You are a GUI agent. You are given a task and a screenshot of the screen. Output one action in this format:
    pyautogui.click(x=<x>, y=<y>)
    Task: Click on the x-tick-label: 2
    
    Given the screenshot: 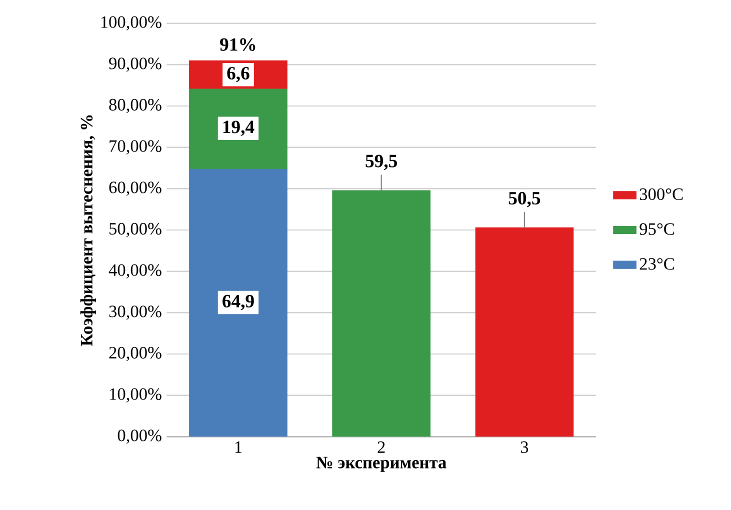 What is the action you would take?
    pyautogui.click(x=381, y=447)
    